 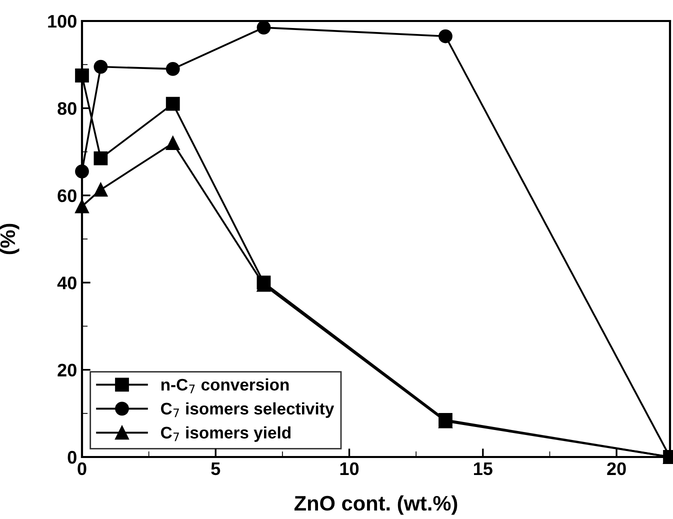 What do you see at coordinates (616, 469) in the screenshot?
I see `x-tick-label: 20` at bounding box center [616, 469].